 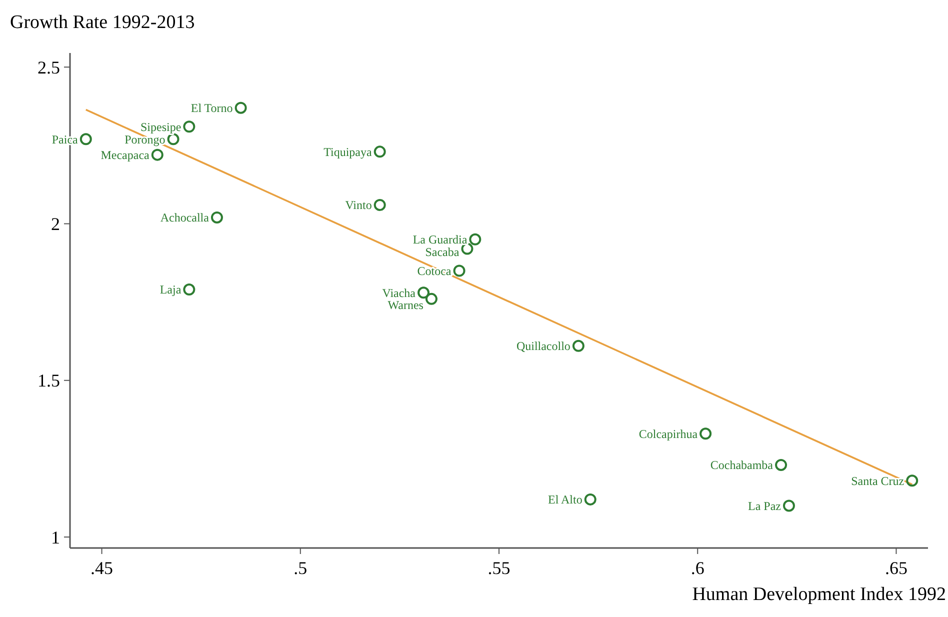 I want to click on x-tick-label: .45, so click(x=102, y=568).